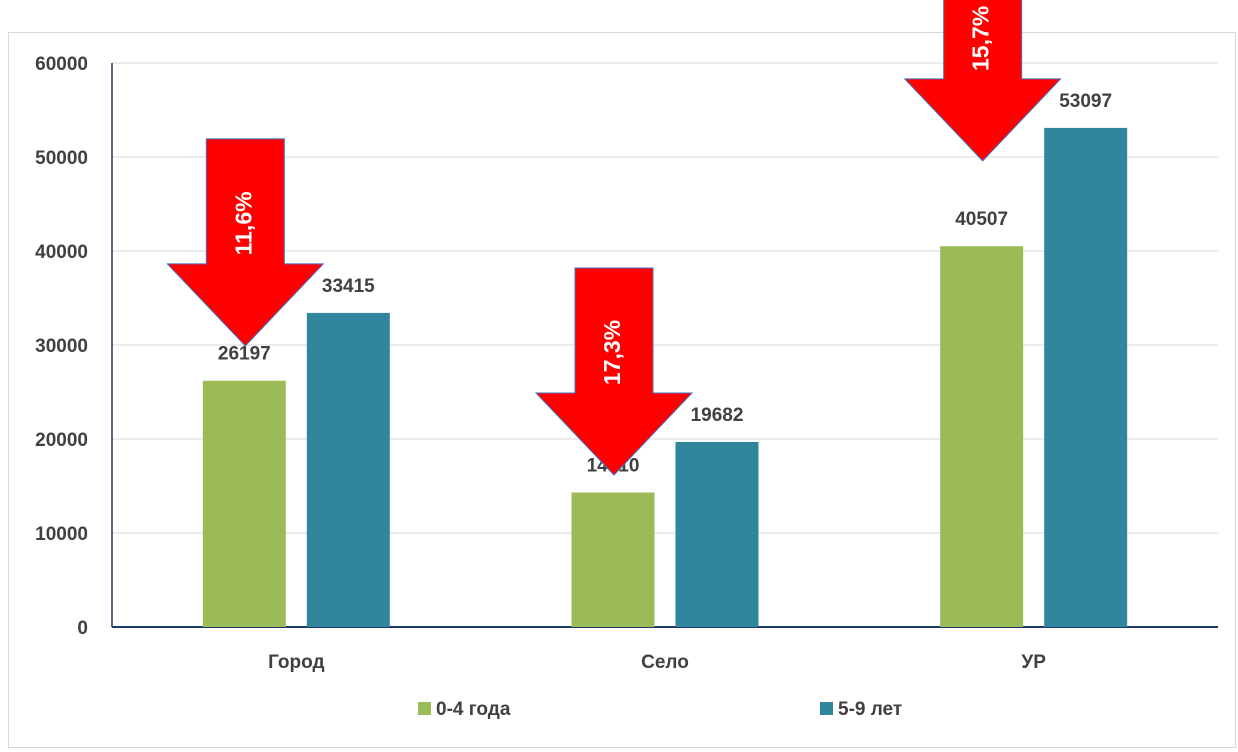 The image size is (1238, 752). What do you see at coordinates (612, 352) in the screenshot?
I see `arrow-percent-label: 17,3%` at bounding box center [612, 352].